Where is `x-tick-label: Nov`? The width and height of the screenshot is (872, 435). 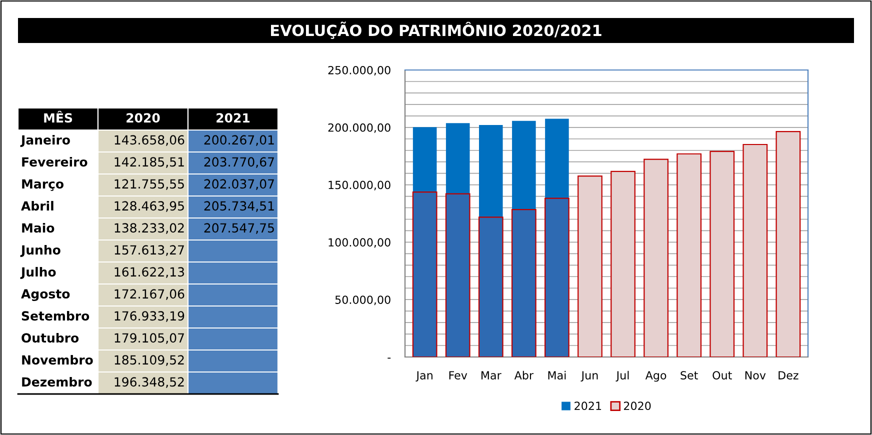
x-tick-label: Nov is located at coordinates (755, 375).